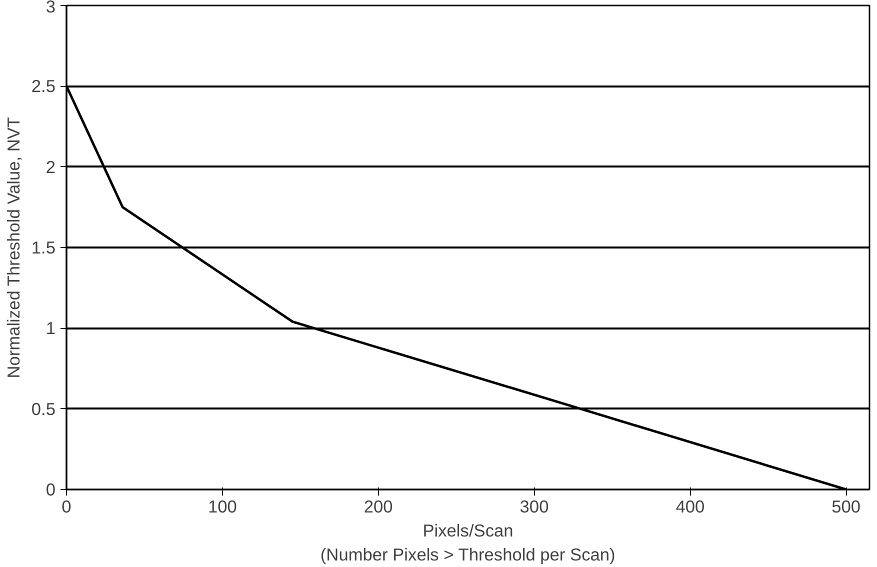  Describe the element at coordinates (534, 506) in the screenshot. I see `x-tick-label: 300` at that location.